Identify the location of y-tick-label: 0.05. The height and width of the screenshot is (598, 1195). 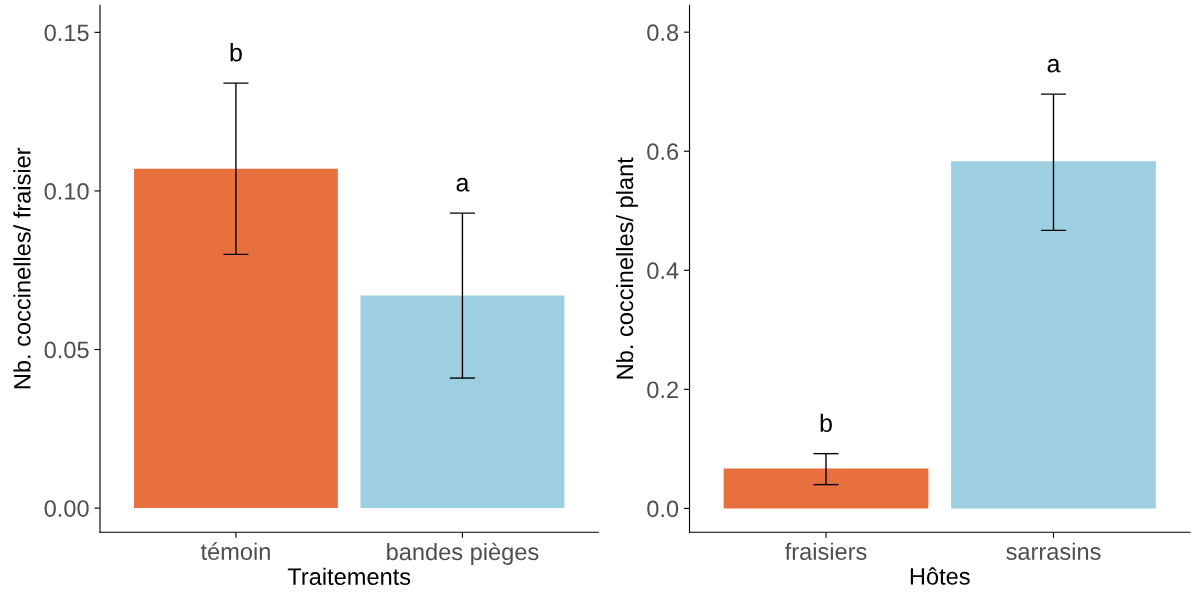
(66, 350).